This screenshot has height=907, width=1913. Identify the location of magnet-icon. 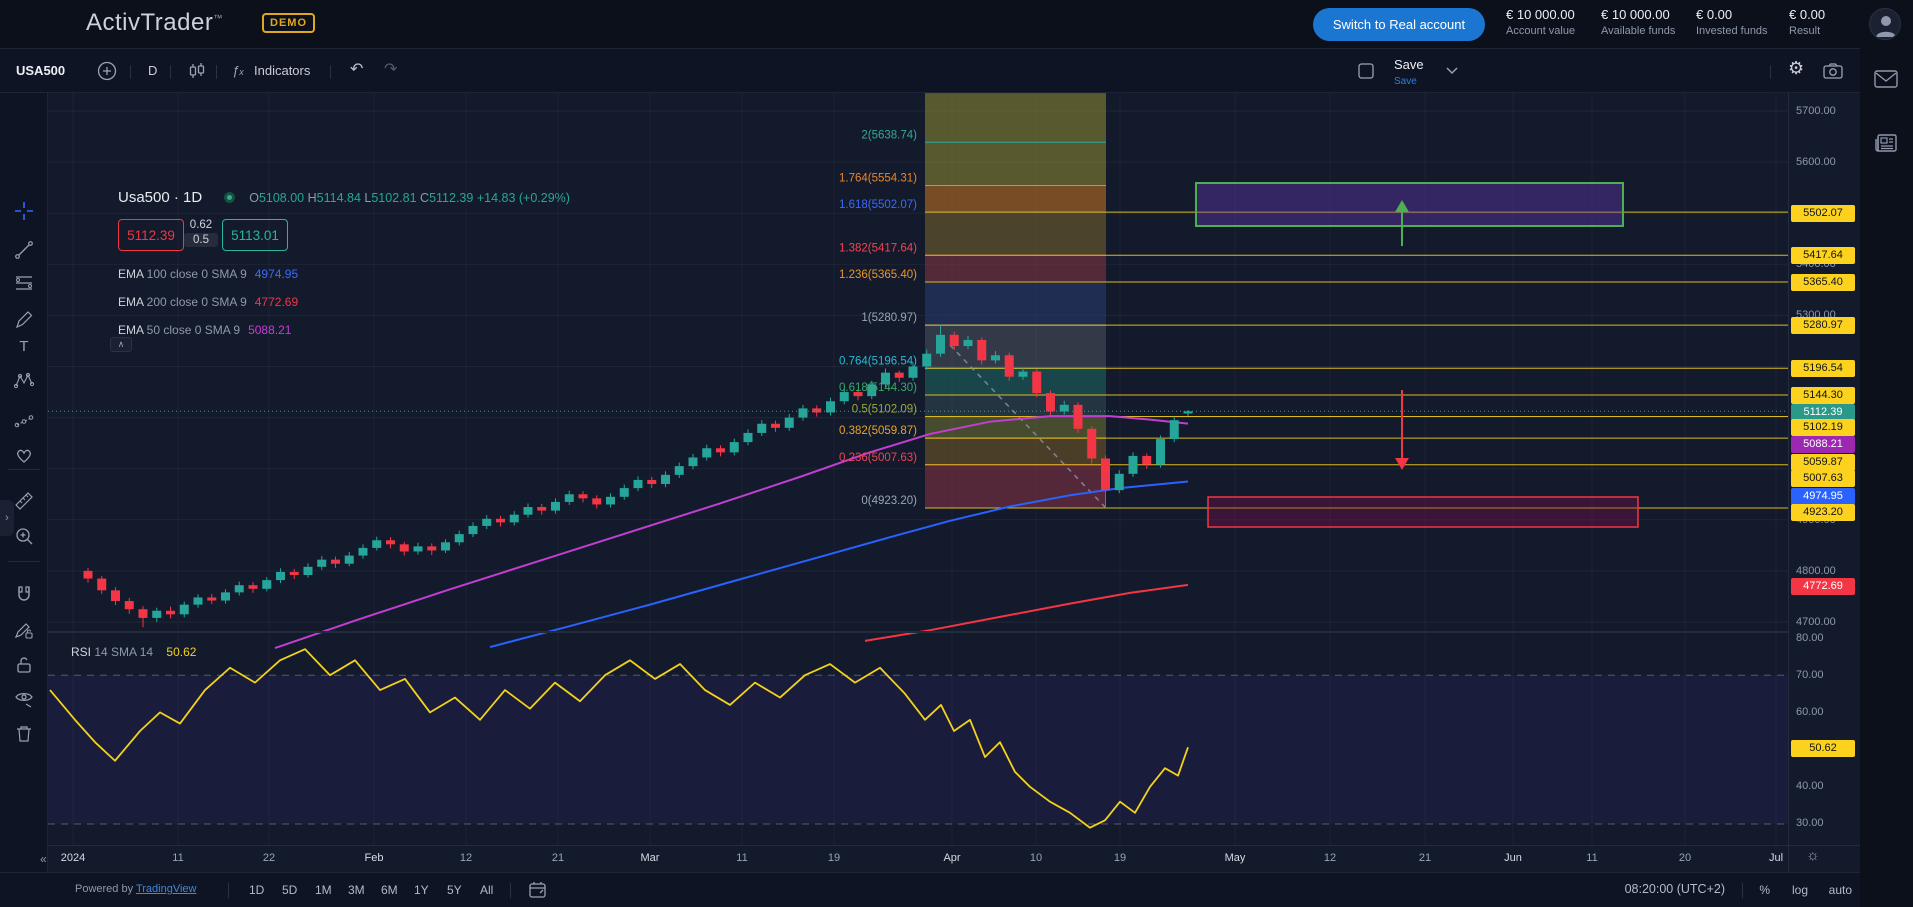
(24, 595).